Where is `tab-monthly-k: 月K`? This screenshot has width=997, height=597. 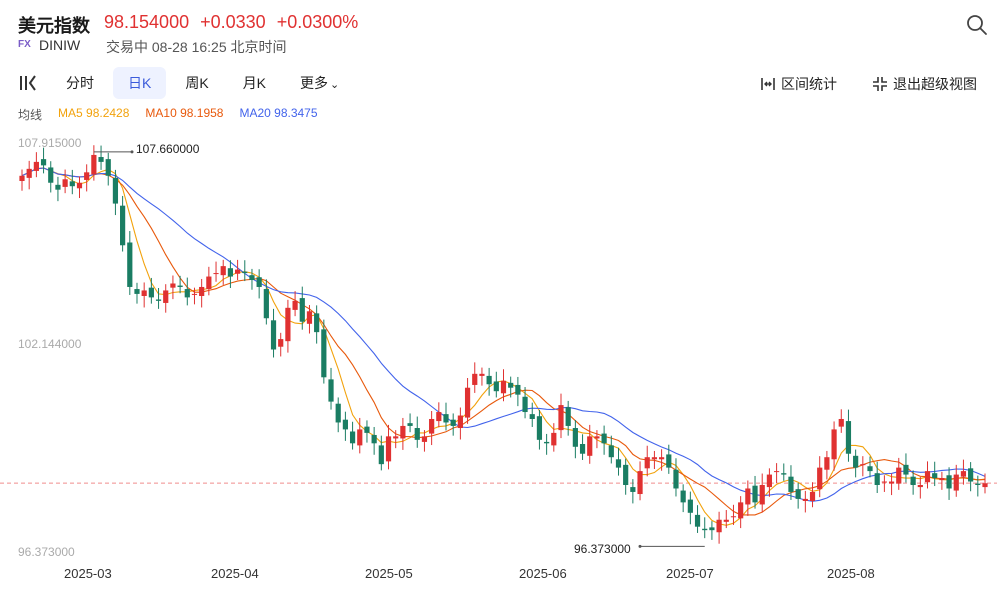
tab-monthly-k: 月K is located at coordinates (254, 83).